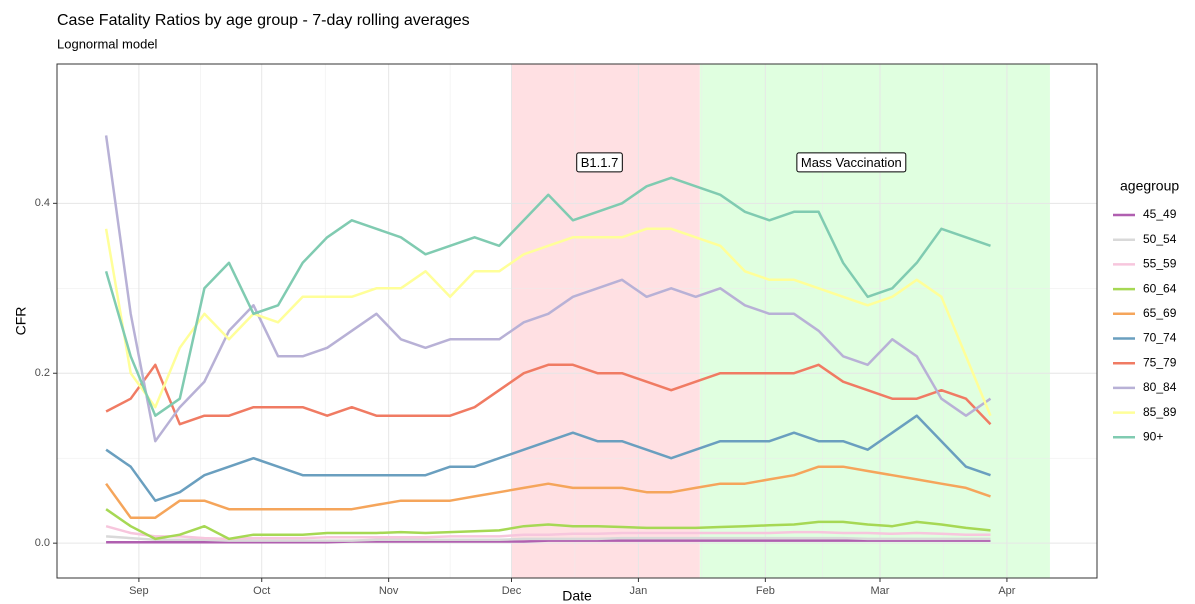 This screenshot has height=604, width=1195. Describe the element at coordinates (107, 43) in the screenshot. I see `chart-subtitle: Lognormal model` at that location.